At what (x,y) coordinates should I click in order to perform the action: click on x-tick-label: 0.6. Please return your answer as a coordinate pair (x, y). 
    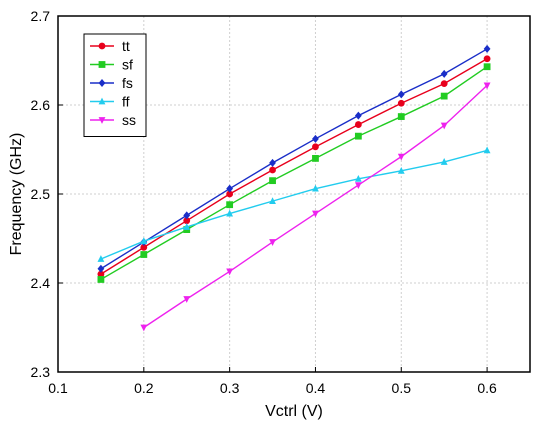
    Looking at the image, I should click on (487, 388).